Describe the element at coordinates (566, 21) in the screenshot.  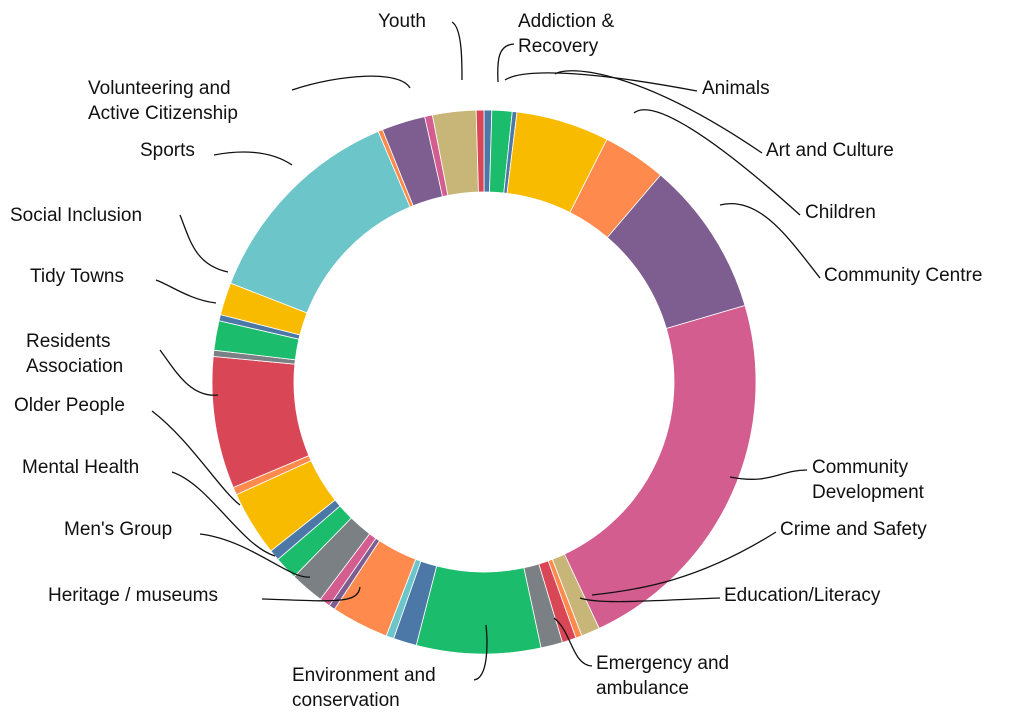
I see `label-line: Addiction &` at that location.